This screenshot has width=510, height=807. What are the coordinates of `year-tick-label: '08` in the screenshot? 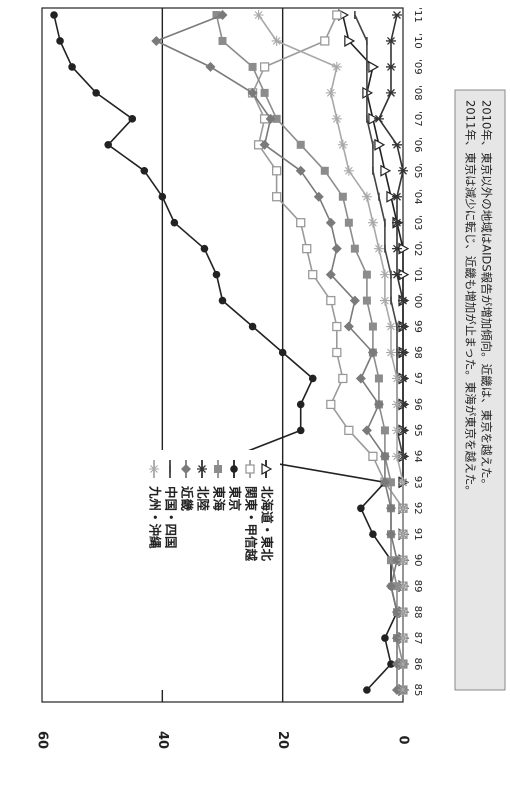 It's located at (417, 92).